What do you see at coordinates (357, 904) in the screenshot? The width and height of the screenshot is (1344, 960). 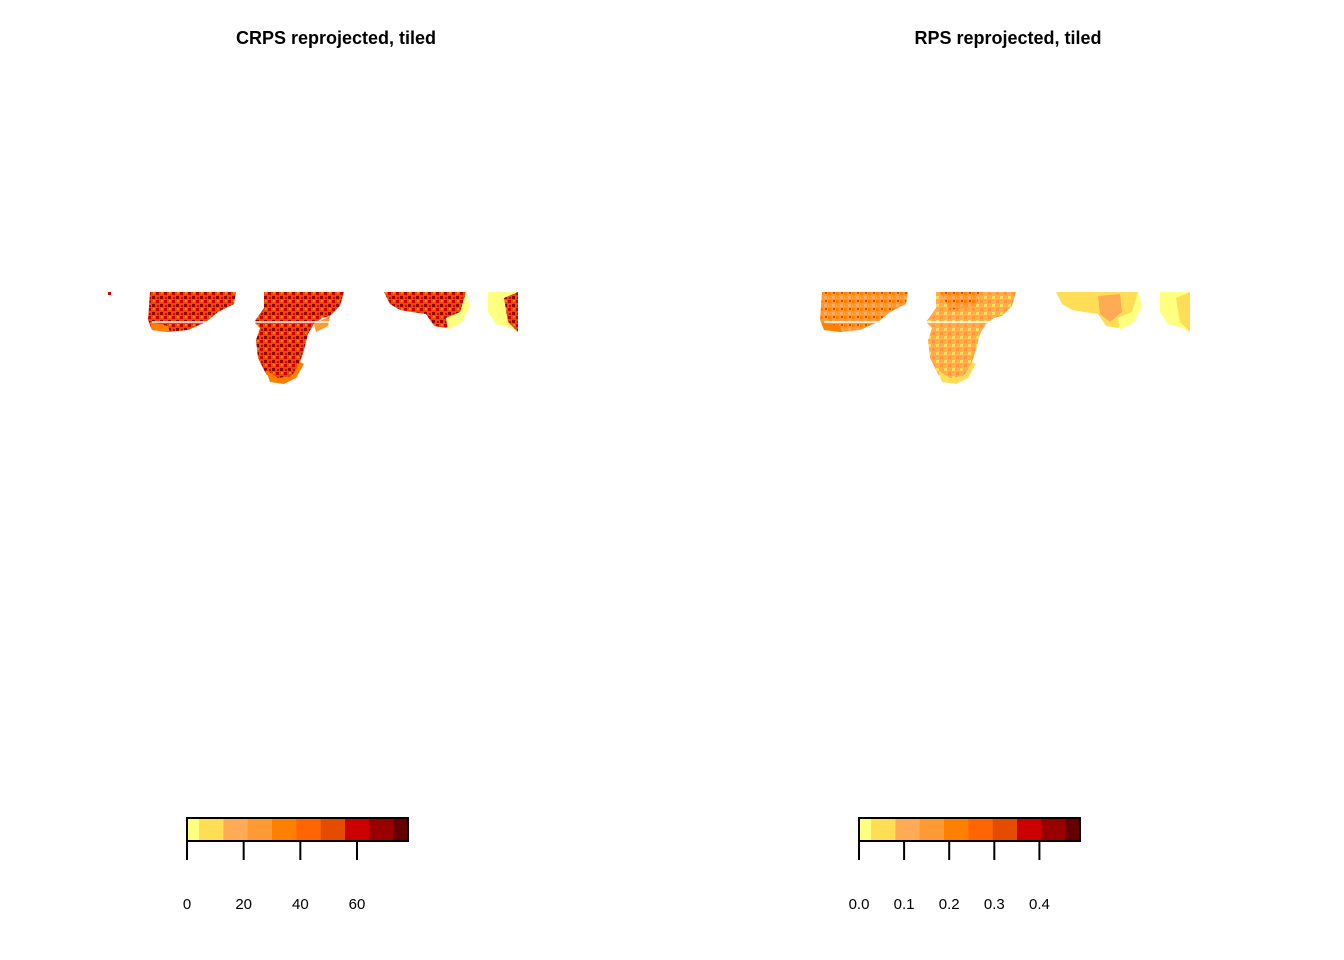 I see `crps-legend-tick-label: 60` at bounding box center [357, 904].